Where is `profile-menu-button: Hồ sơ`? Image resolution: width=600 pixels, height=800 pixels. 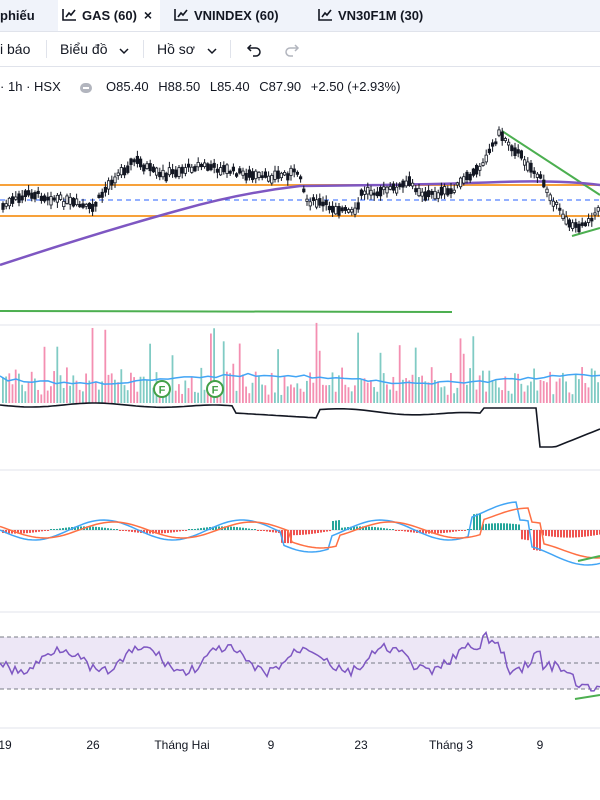 profile-menu-button: Hồ sơ is located at coordinates (187, 49).